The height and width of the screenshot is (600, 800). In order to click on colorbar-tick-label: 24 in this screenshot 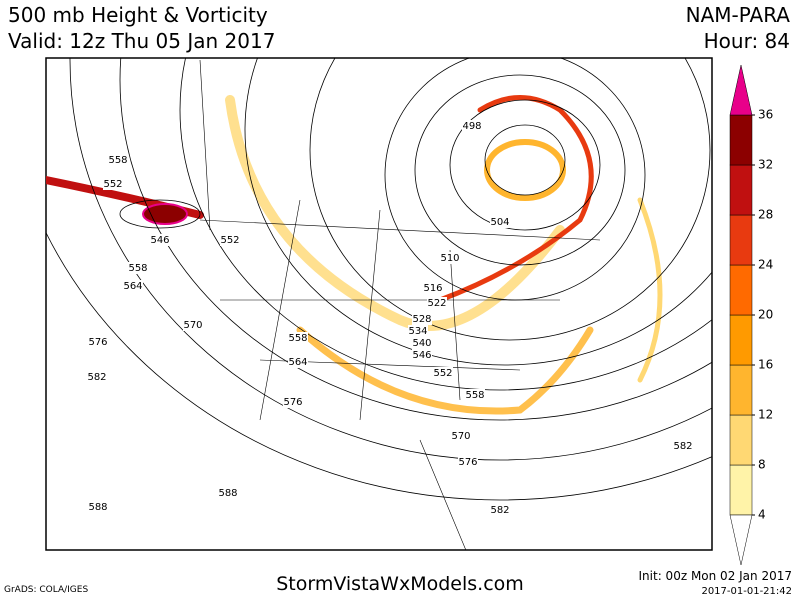, I will do `click(765, 265)`.